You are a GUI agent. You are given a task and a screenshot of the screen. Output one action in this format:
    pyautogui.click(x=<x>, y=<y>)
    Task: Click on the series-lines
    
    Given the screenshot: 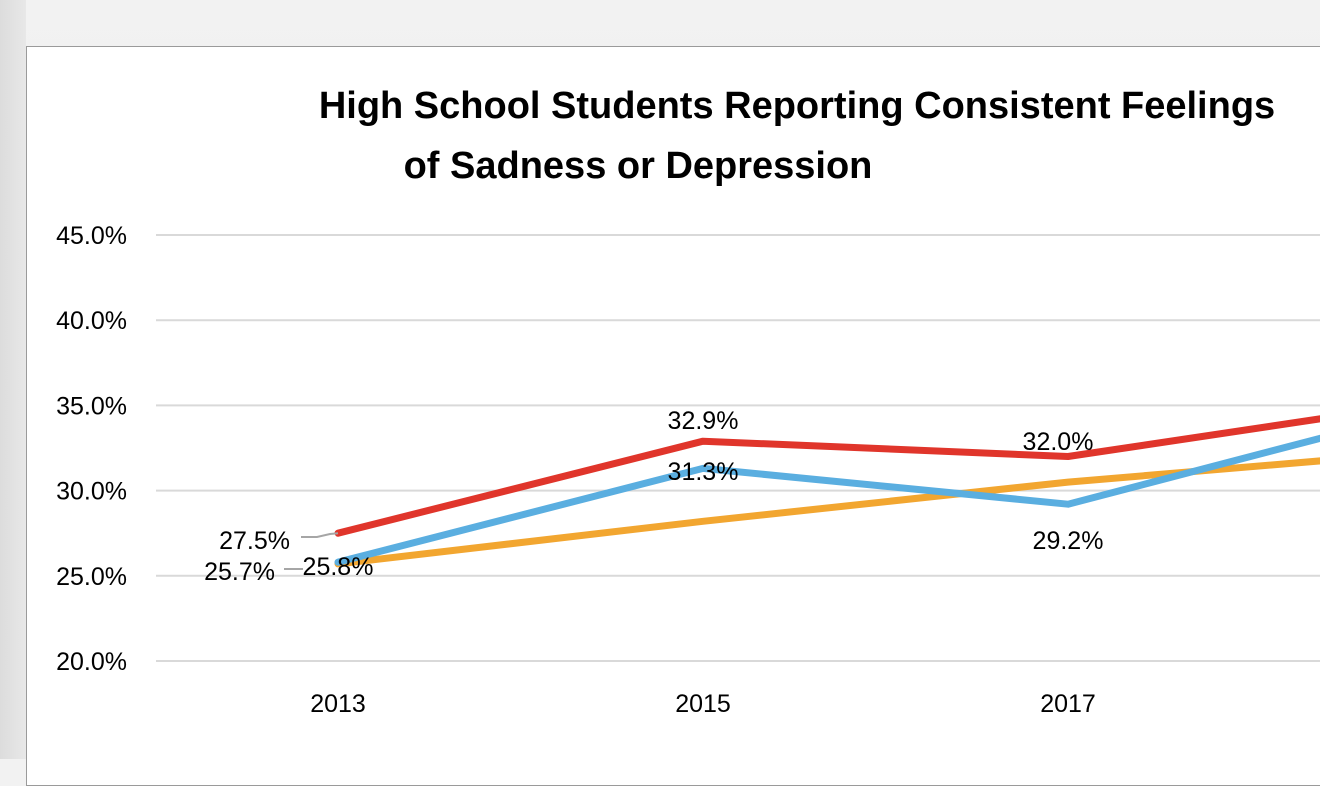 What is the action you would take?
    pyautogui.click(x=827, y=491)
    